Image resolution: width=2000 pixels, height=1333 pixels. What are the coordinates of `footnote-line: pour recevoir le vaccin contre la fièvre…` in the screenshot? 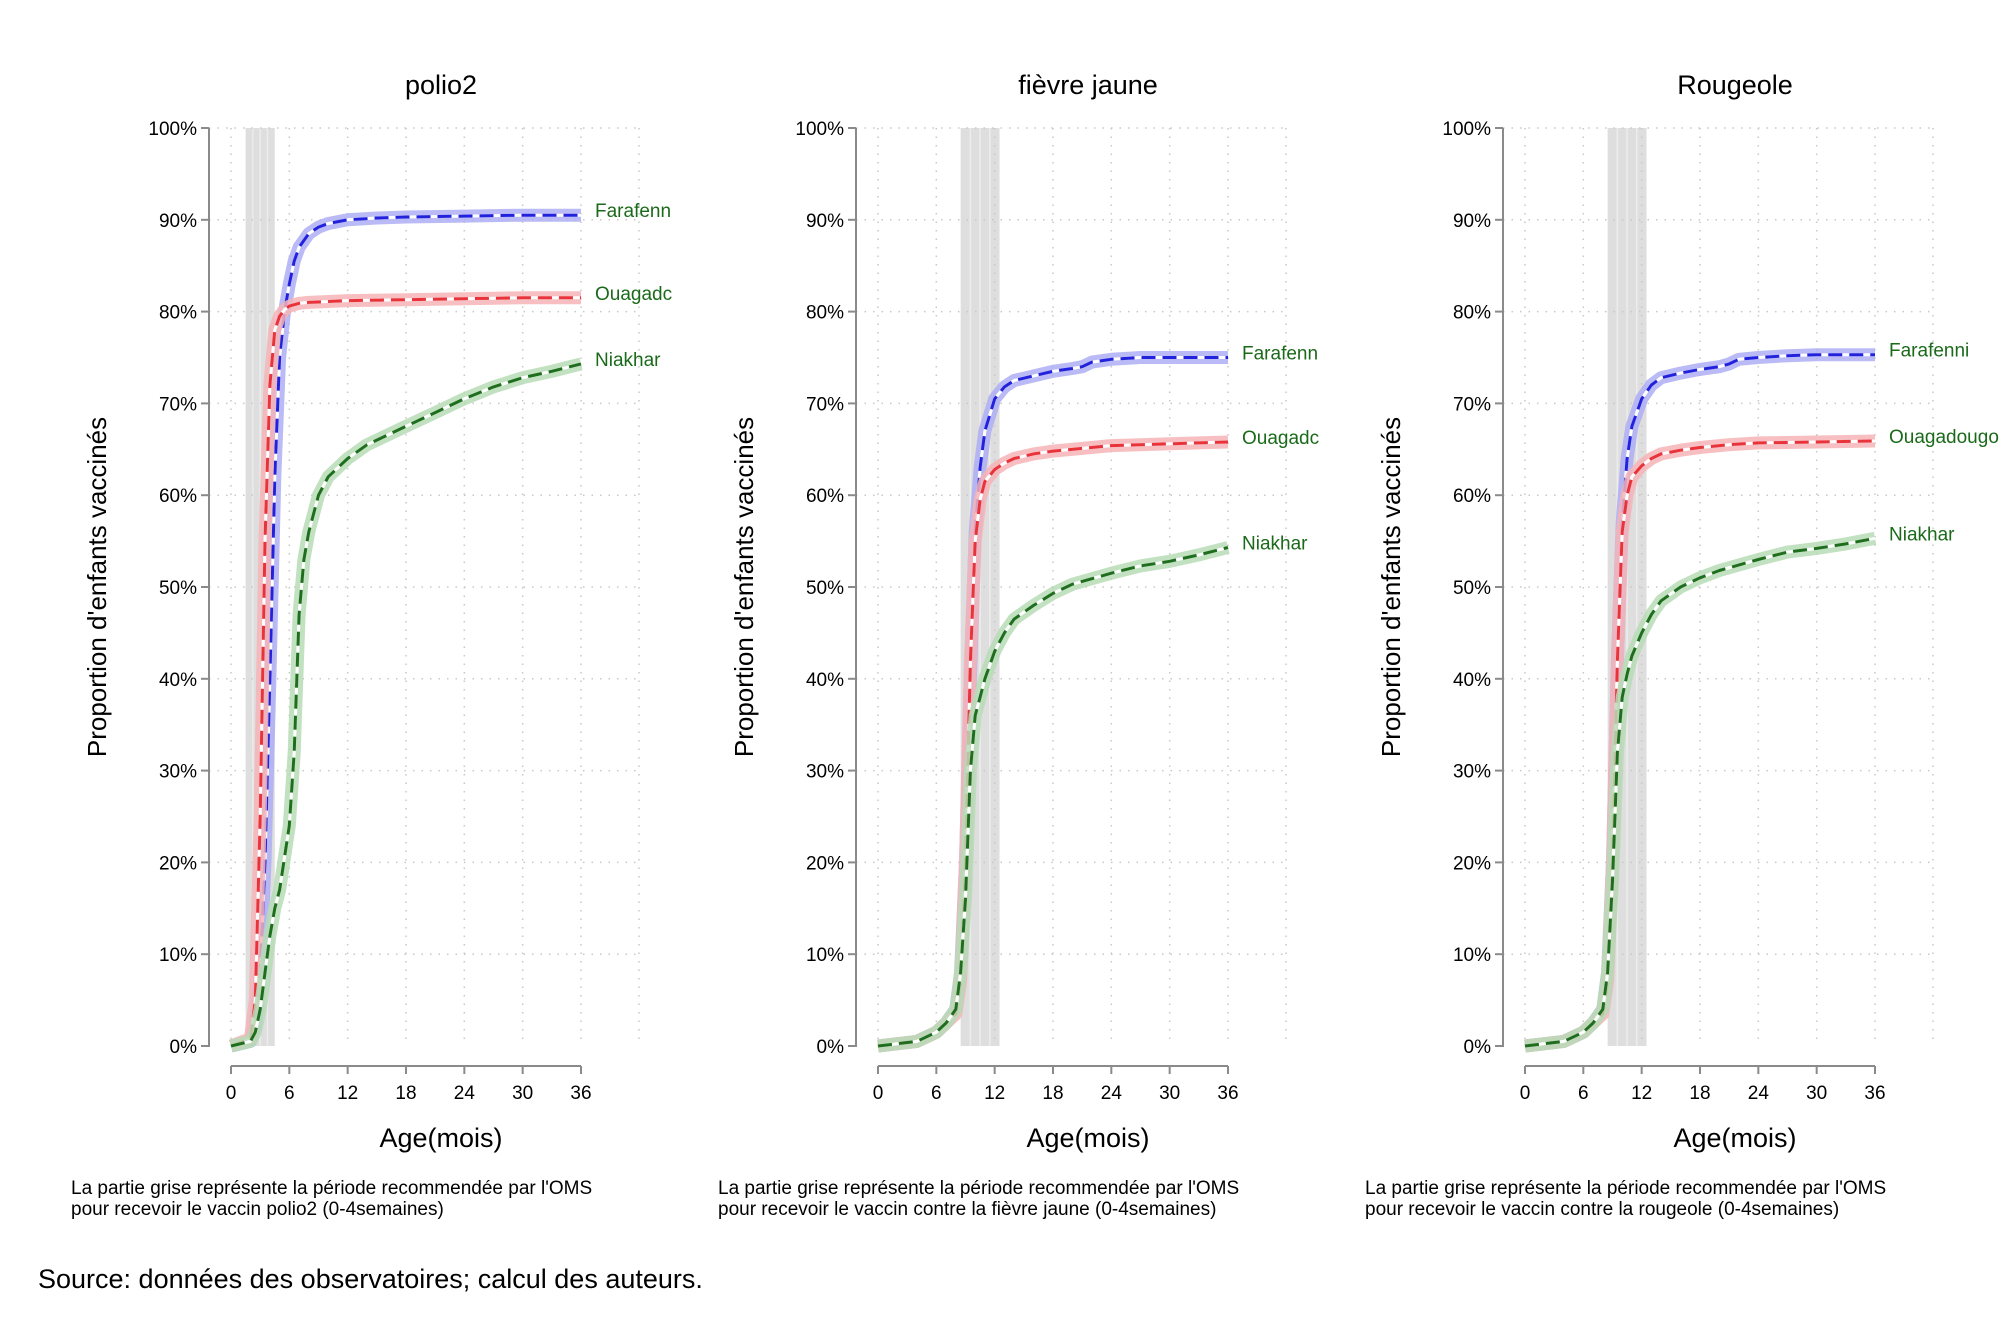 It's located at (967, 1209).